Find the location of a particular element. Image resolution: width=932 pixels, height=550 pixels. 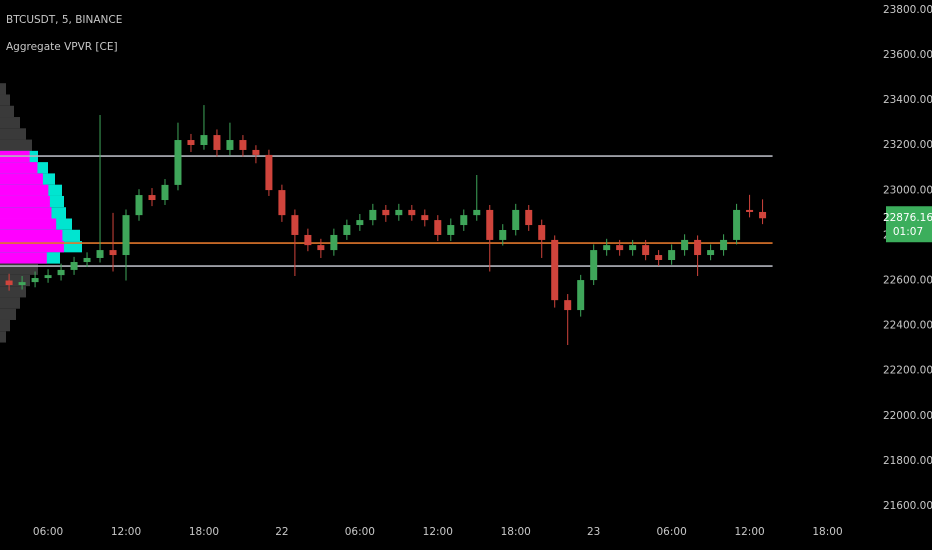

countdown: 01:07 is located at coordinates (908, 232).